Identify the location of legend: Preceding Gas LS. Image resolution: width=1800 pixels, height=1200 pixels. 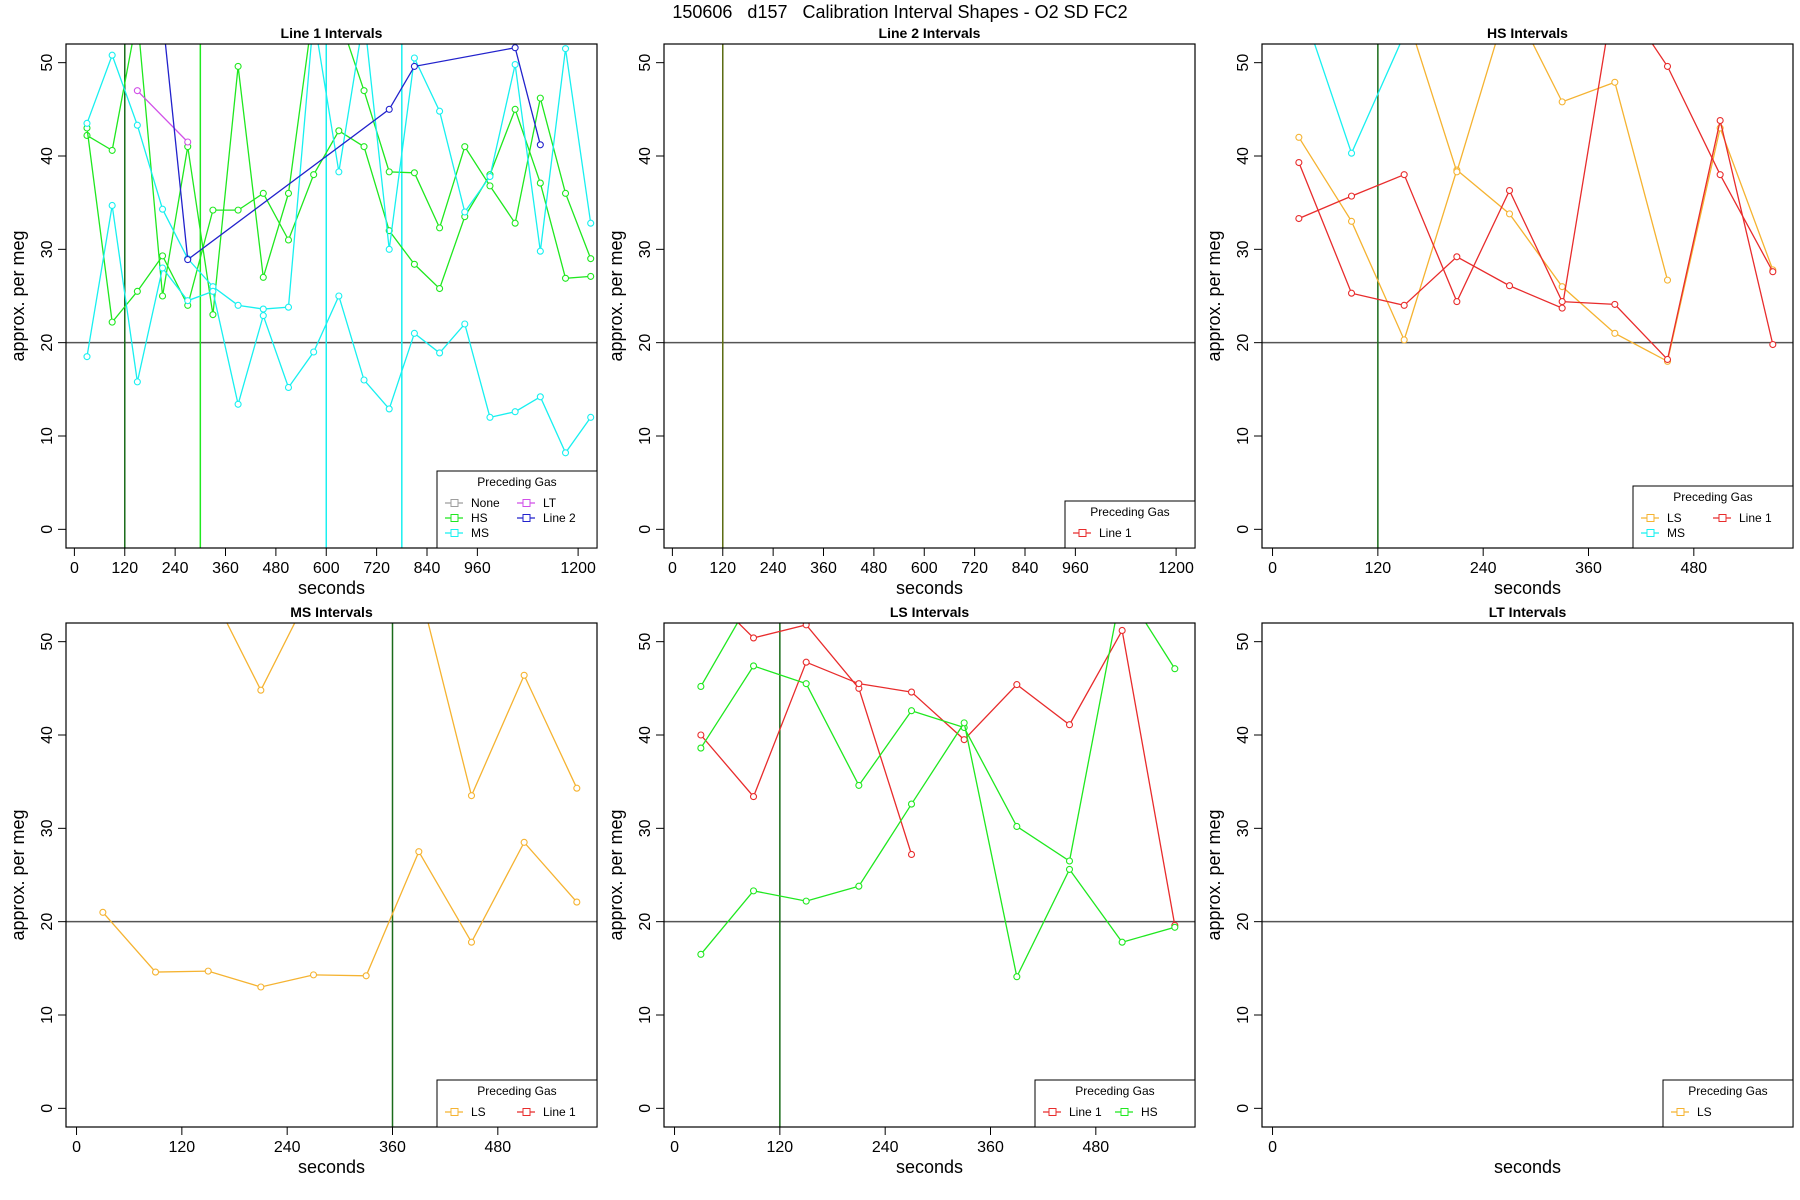
(1728, 1103).